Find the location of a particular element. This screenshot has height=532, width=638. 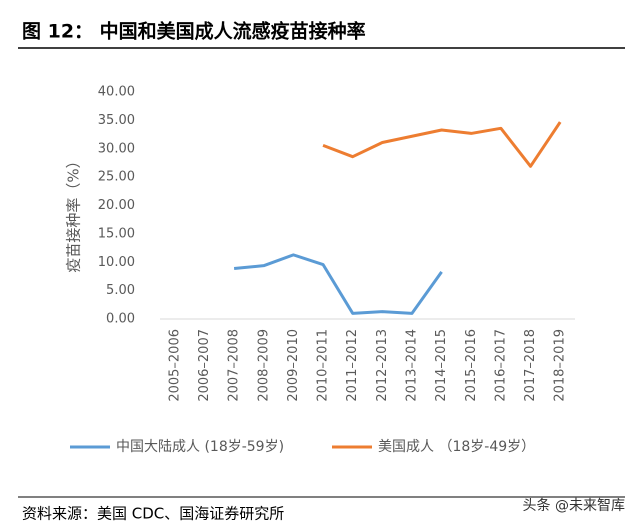

x-tick-label: 2018–2019 is located at coordinates (560, 365).